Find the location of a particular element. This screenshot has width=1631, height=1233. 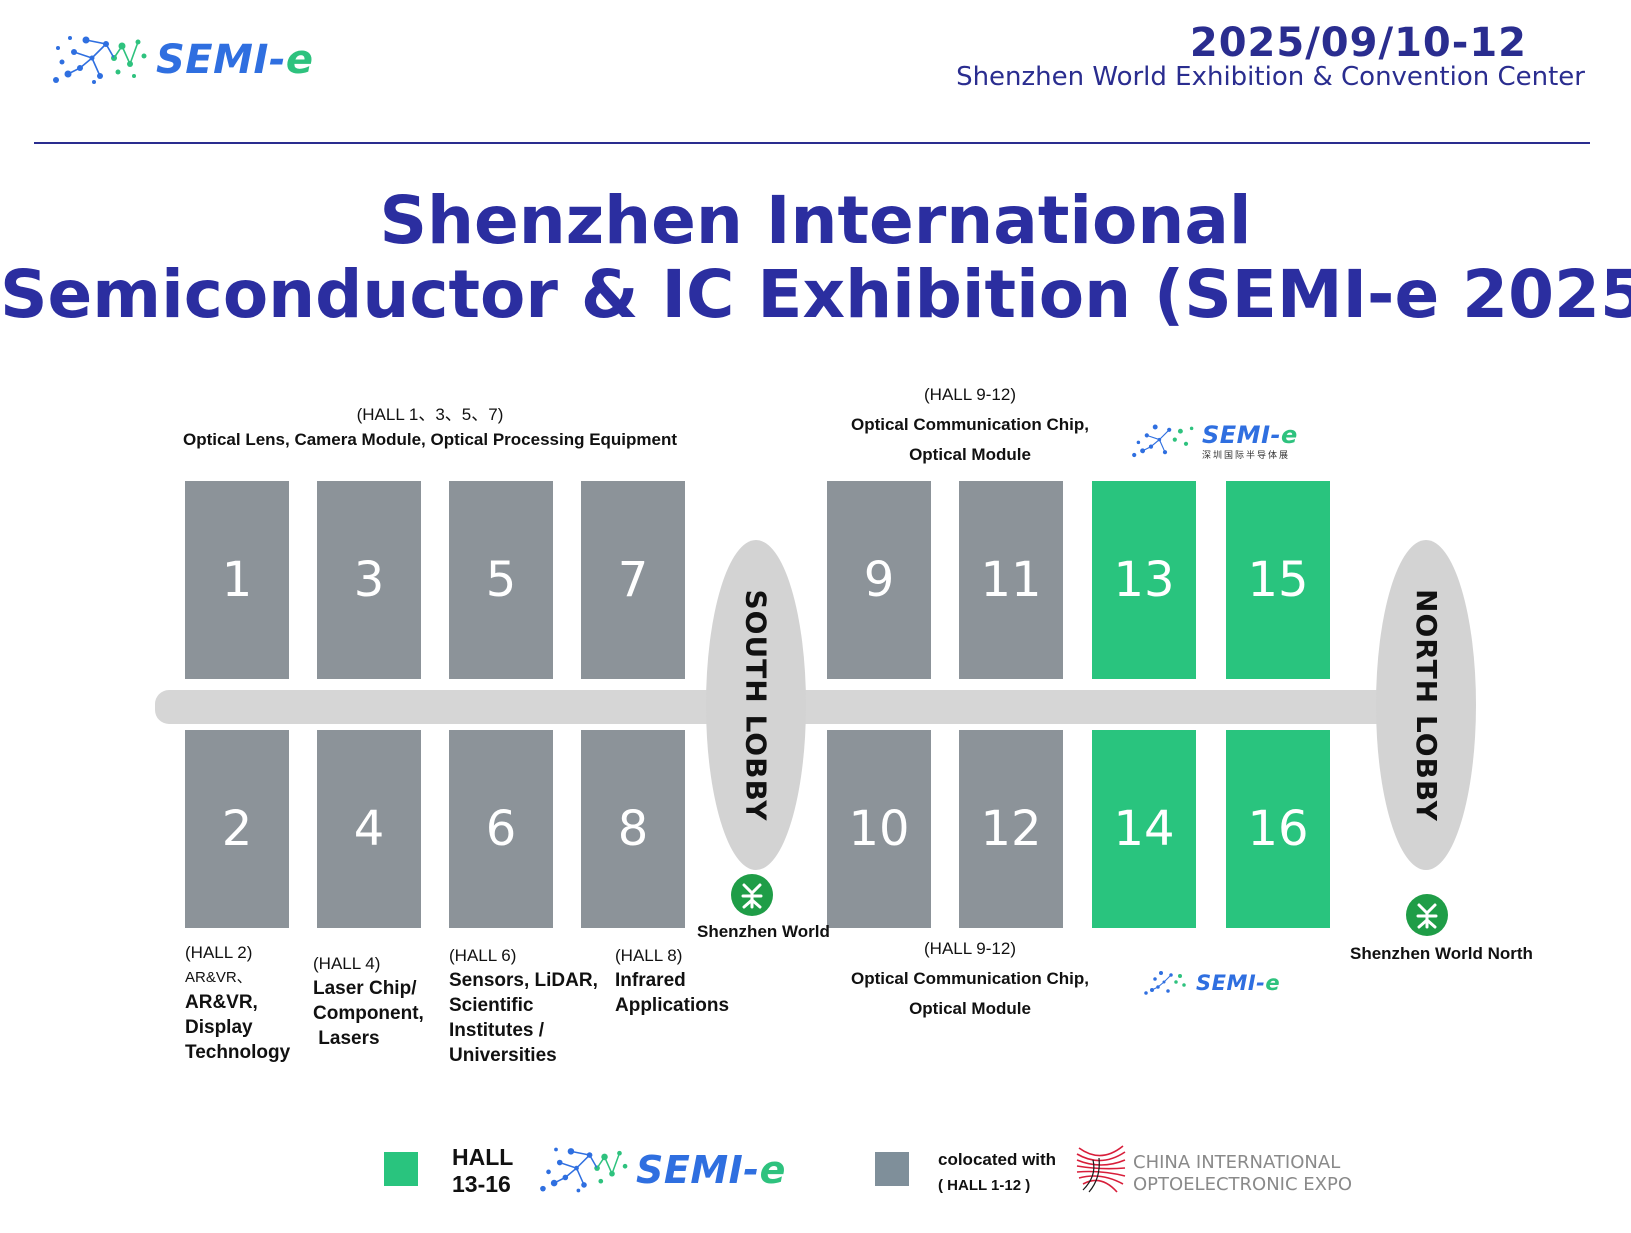

hall-6: 6 is located at coordinates (501, 829).